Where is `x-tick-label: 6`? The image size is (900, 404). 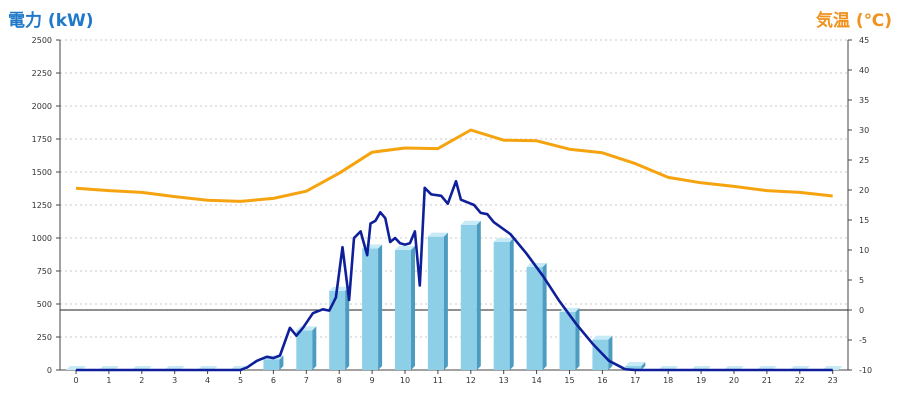 x-tick-label: 6 is located at coordinates (273, 380).